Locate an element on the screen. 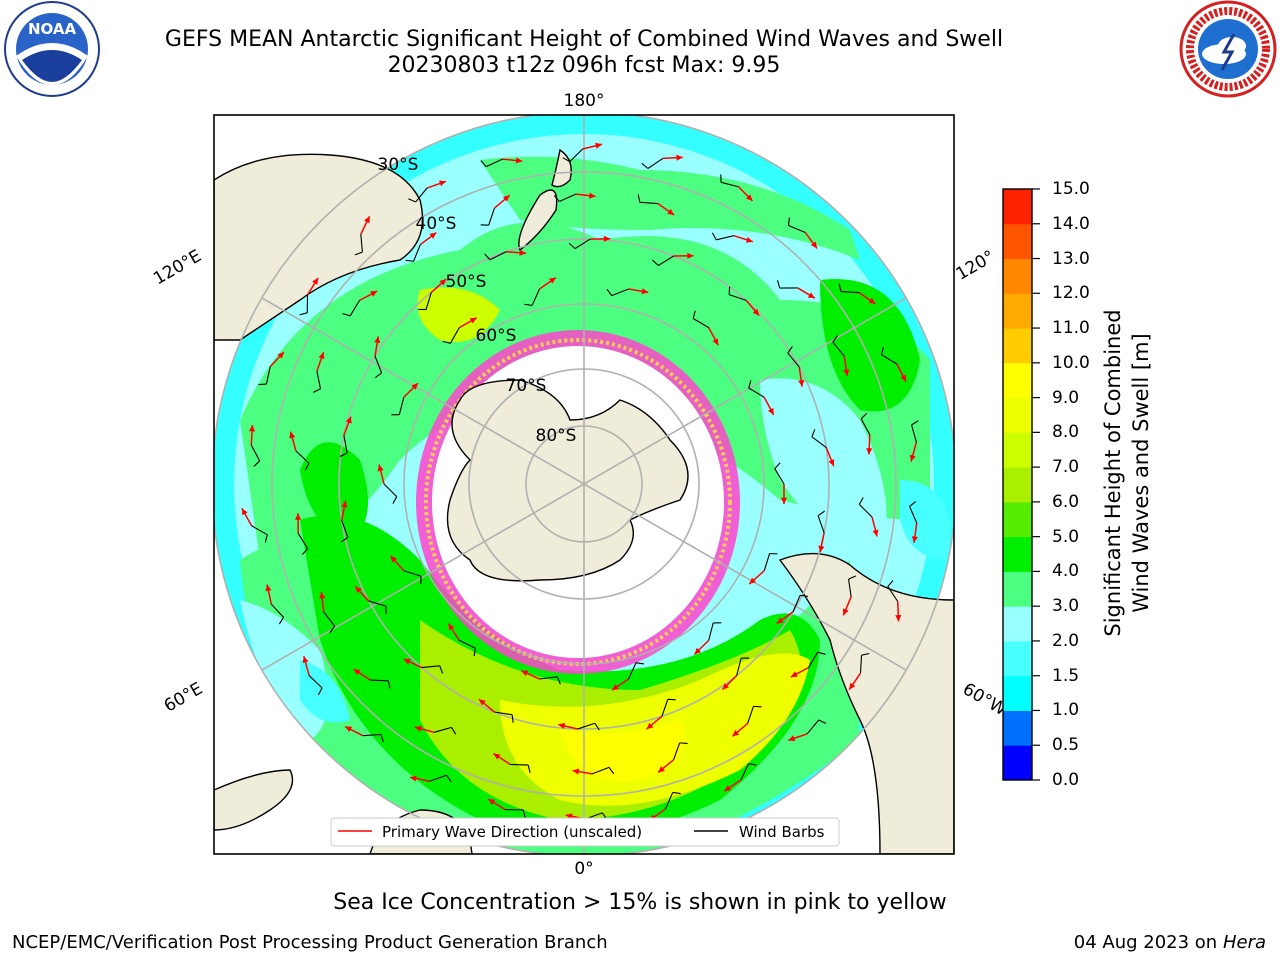  lon-label-0: 0° is located at coordinates (583, 869).